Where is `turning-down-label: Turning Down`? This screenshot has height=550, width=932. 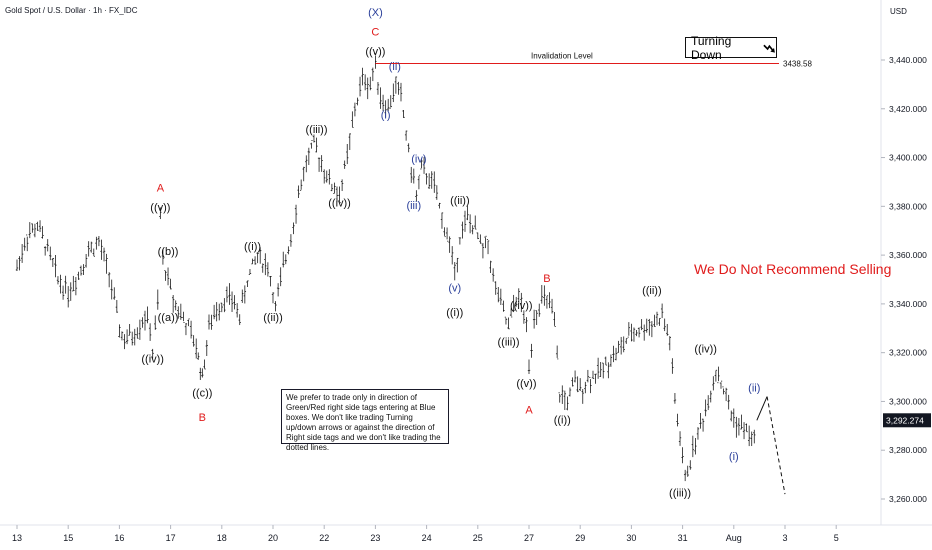 turning-down-label: Turning Down is located at coordinates (711, 47).